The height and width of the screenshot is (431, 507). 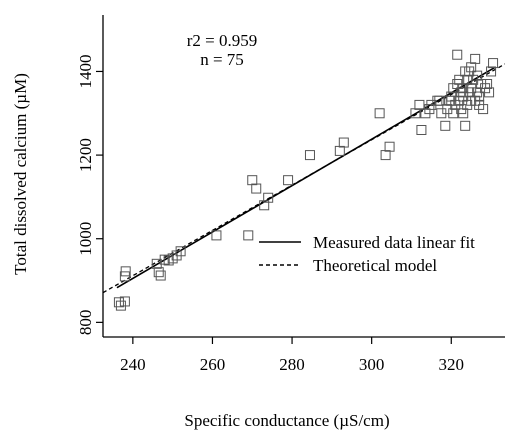 I want to click on r2-annotation: r2 = 0.959, so click(x=222, y=40).